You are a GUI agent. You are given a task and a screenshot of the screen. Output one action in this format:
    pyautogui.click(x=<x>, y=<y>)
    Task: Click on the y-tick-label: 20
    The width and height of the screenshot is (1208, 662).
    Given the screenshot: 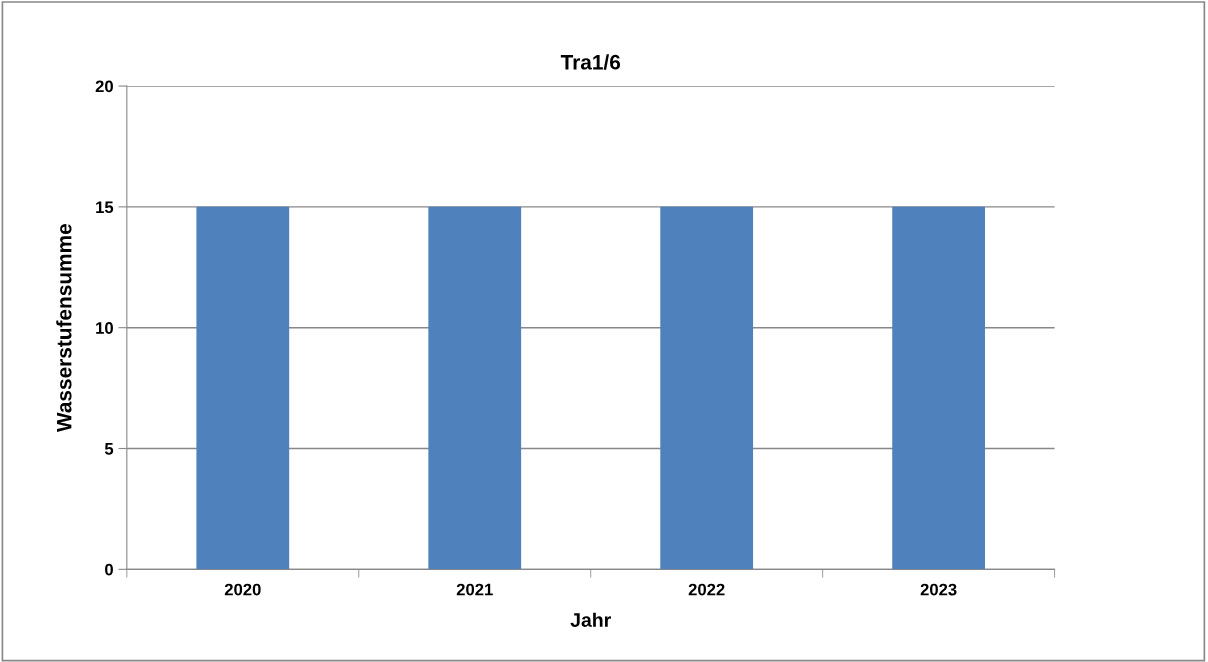 What is the action you would take?
    pyautogui.click(x=104, y=86)
    